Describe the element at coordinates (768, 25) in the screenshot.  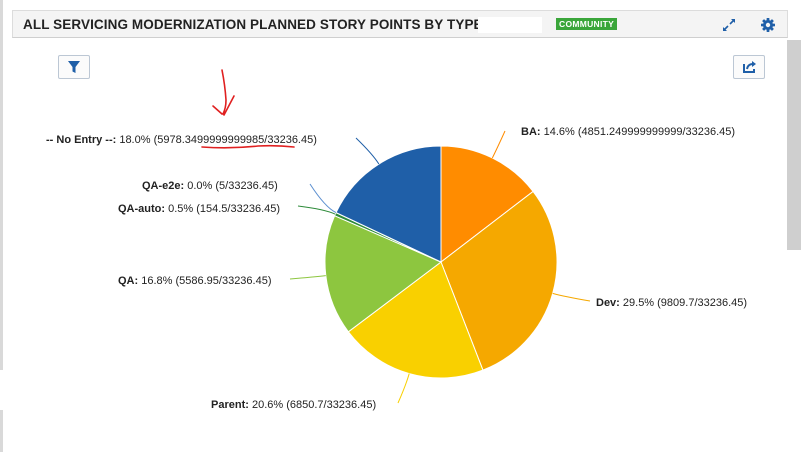
I see `gear-icon` at that location.